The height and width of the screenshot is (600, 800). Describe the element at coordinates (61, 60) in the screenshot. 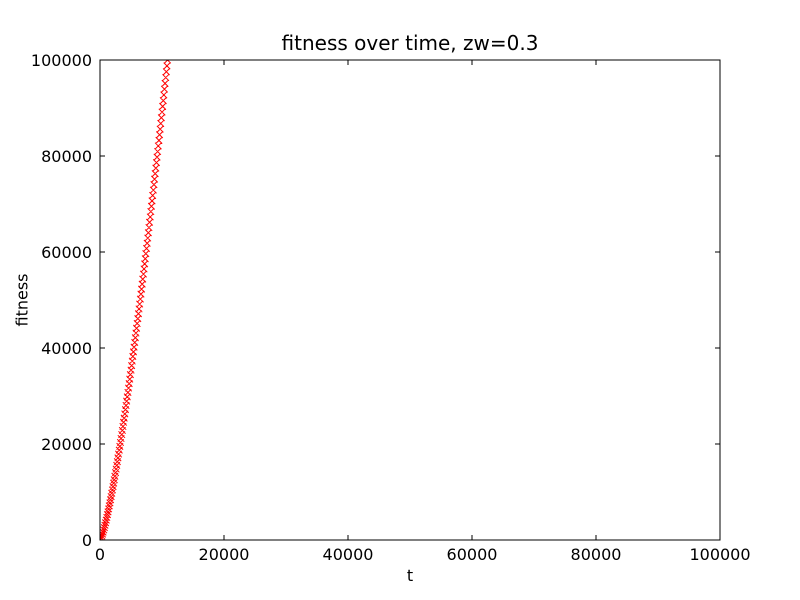

I see `y-tick-label: 100000` at that location.